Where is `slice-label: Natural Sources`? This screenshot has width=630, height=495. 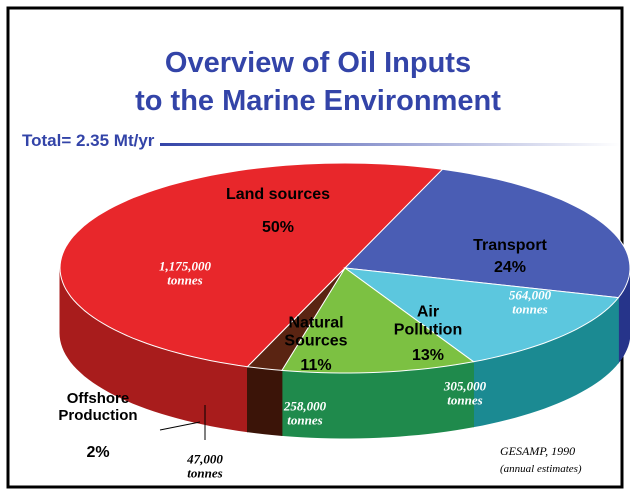 slice-label: Natural Sources is located at coordinates (316, 332).